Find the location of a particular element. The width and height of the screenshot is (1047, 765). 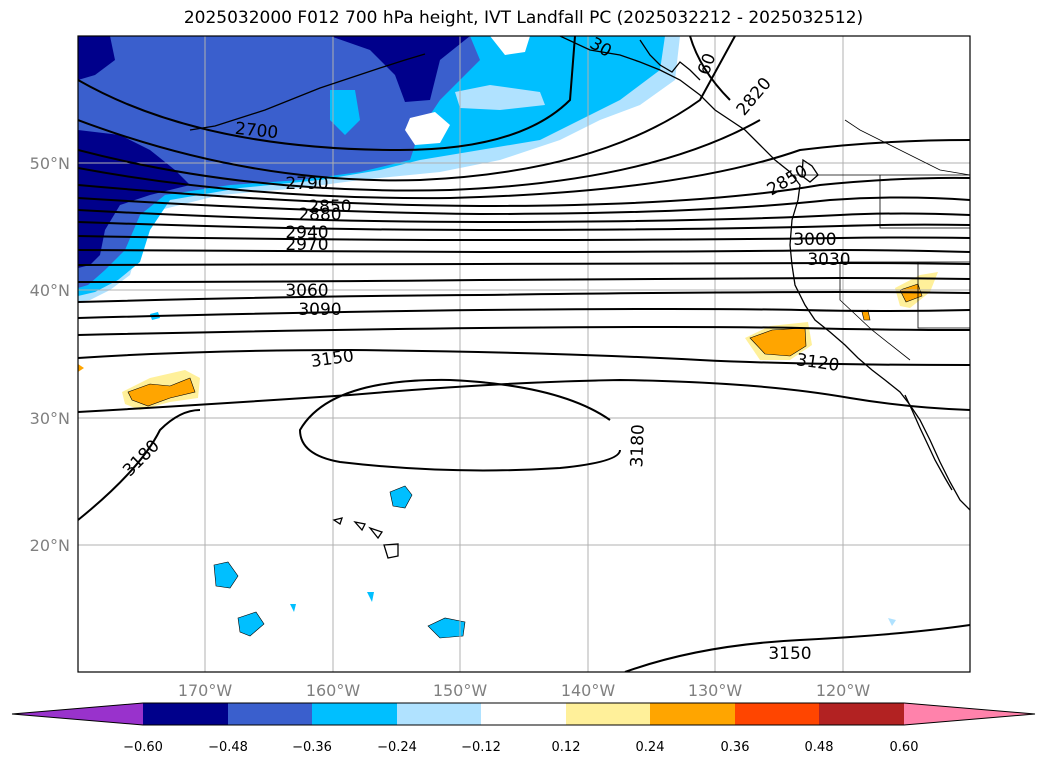

colorbar-extend-right is located at coordinates (969, 714).